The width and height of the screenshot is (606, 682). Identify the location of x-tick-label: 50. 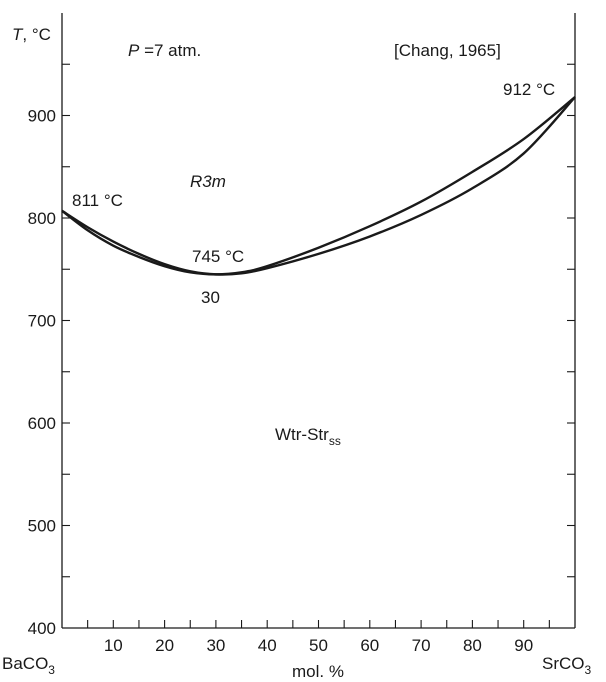
(318, 645).